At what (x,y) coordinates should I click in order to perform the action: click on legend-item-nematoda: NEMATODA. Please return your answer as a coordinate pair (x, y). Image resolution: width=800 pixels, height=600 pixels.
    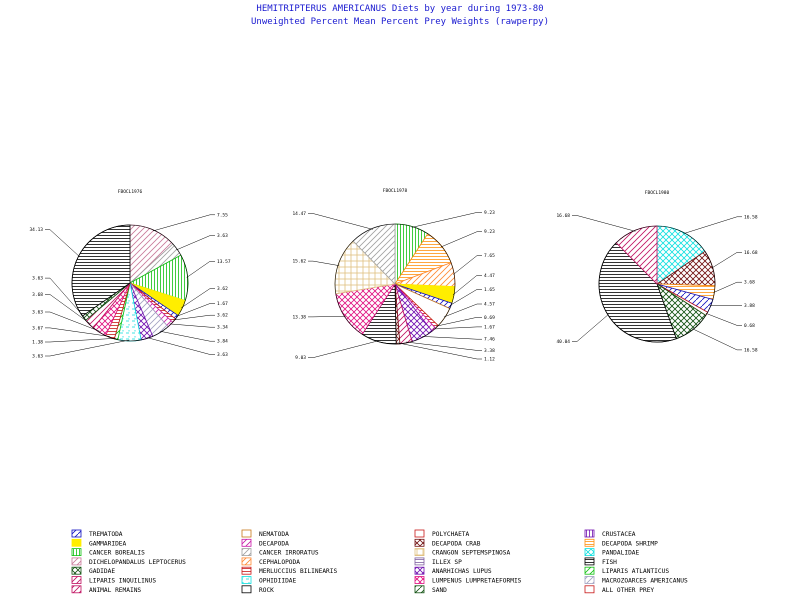
    Looking at the image, I should click on (265, 533).